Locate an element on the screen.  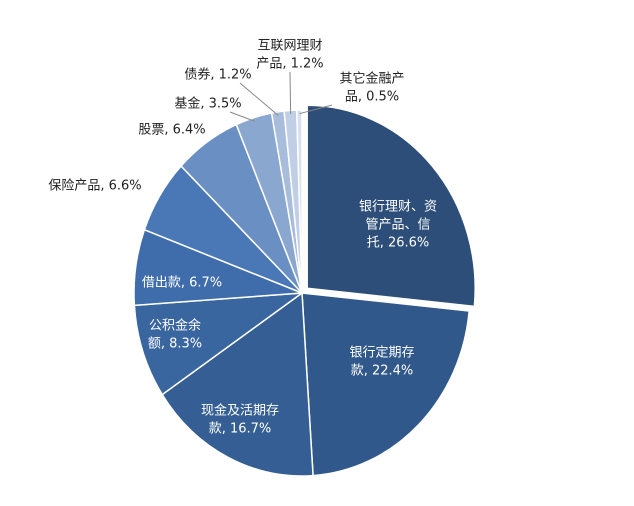
data-label: 管产品、信 is located at coordinates (397, 225).